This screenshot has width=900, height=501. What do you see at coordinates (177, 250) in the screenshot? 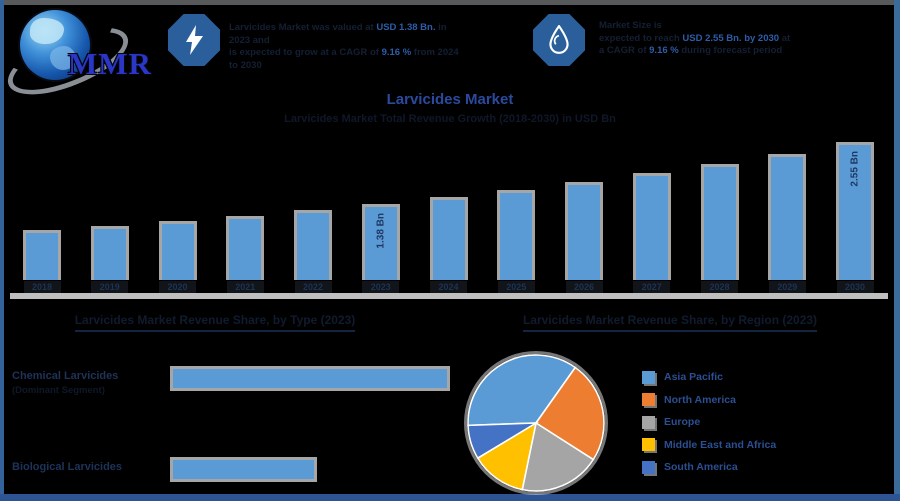
I see `bar-2020` at bounding box center [177, 250].